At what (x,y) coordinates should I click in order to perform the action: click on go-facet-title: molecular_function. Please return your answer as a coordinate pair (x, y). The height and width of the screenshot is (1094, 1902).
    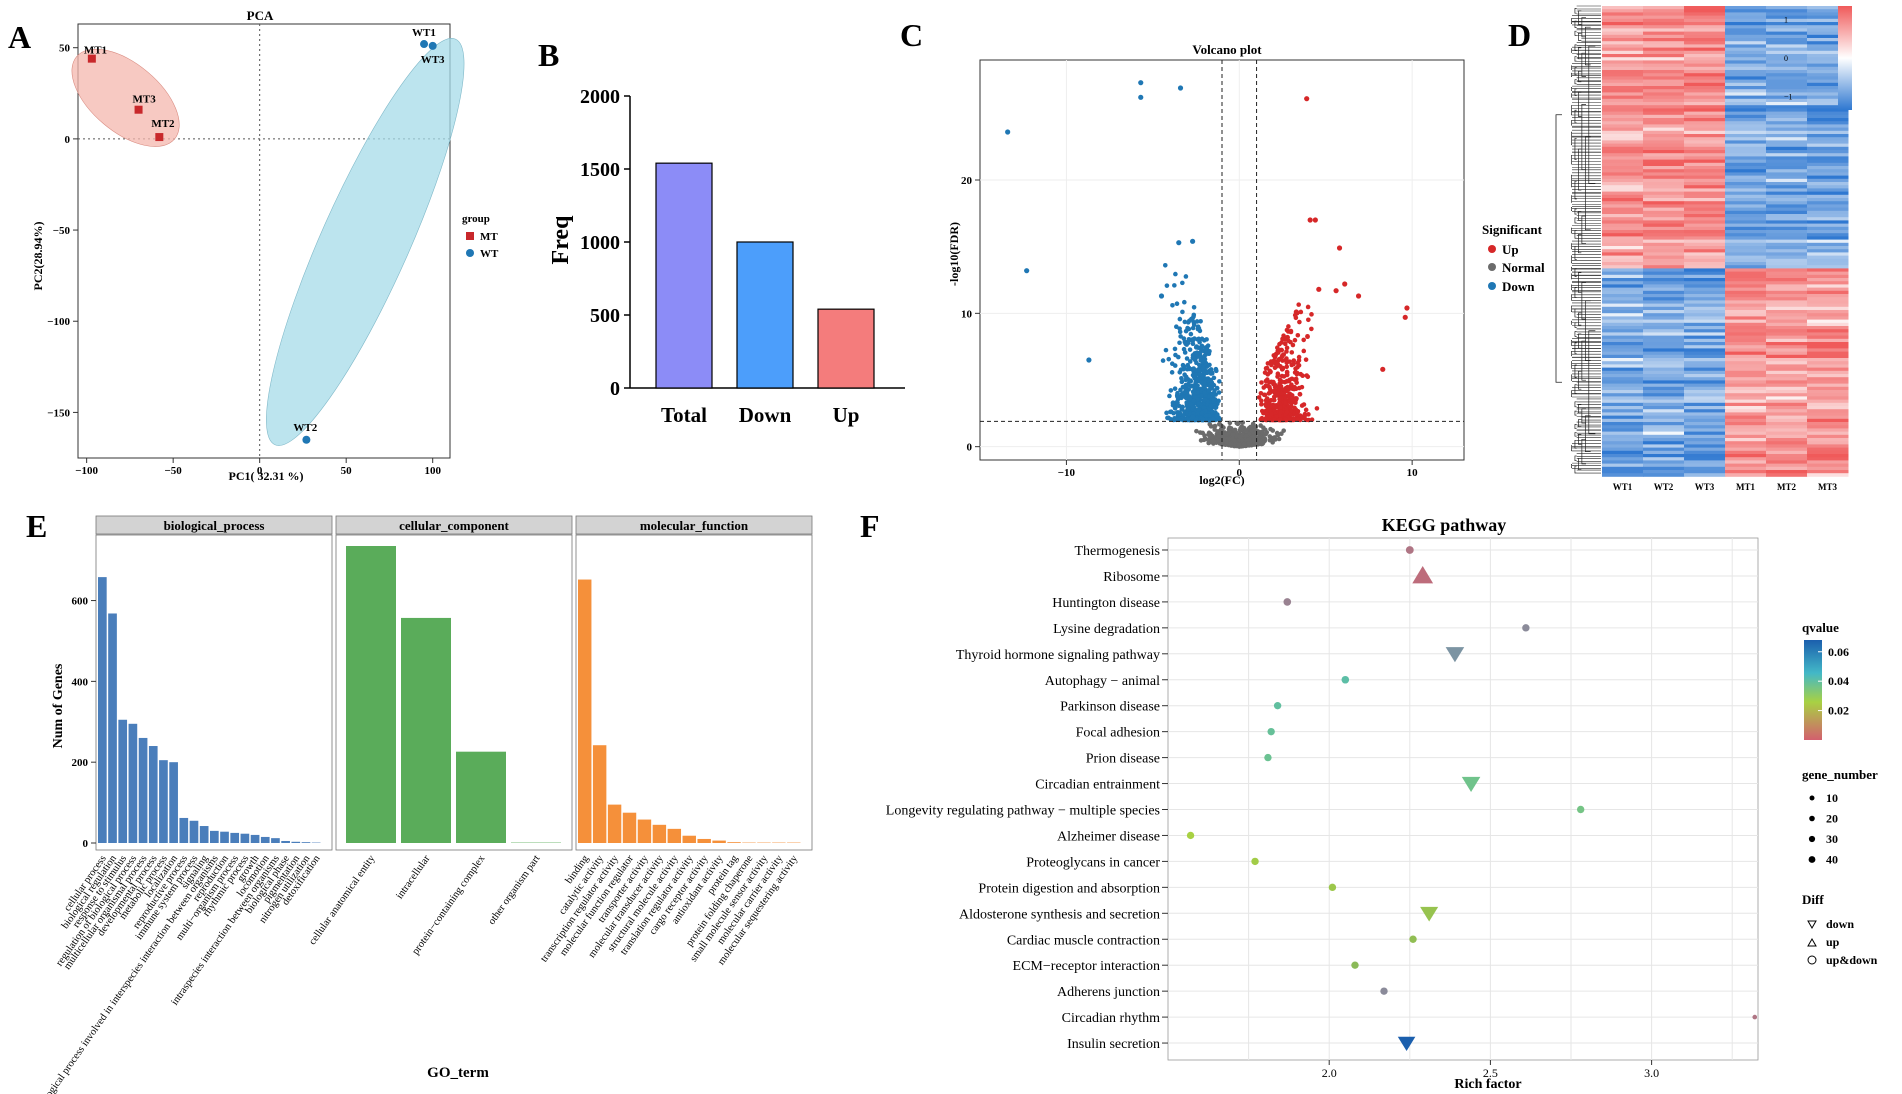
    Looking at the image, I should click on (694, 525).